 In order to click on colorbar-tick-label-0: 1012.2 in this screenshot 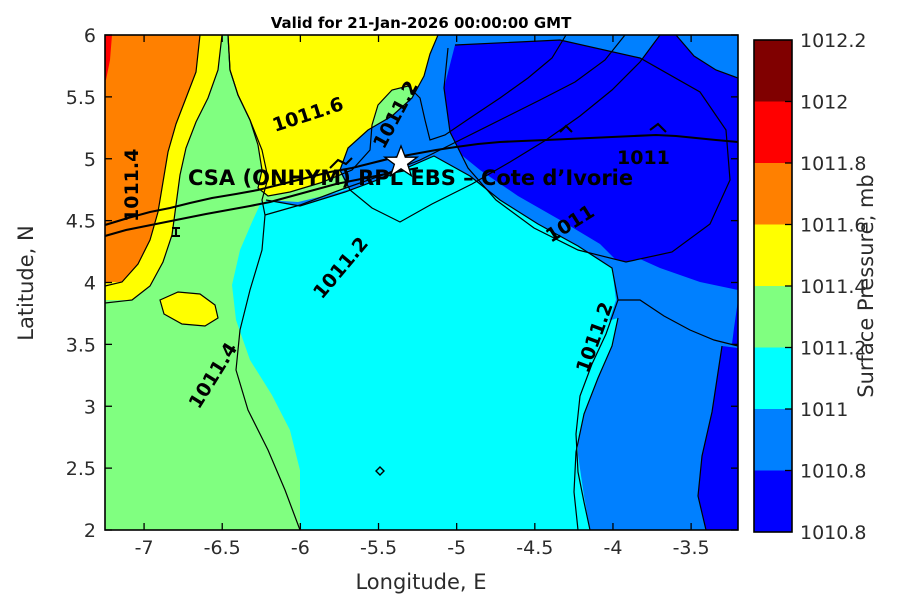, I will do `click(833, 41)`.